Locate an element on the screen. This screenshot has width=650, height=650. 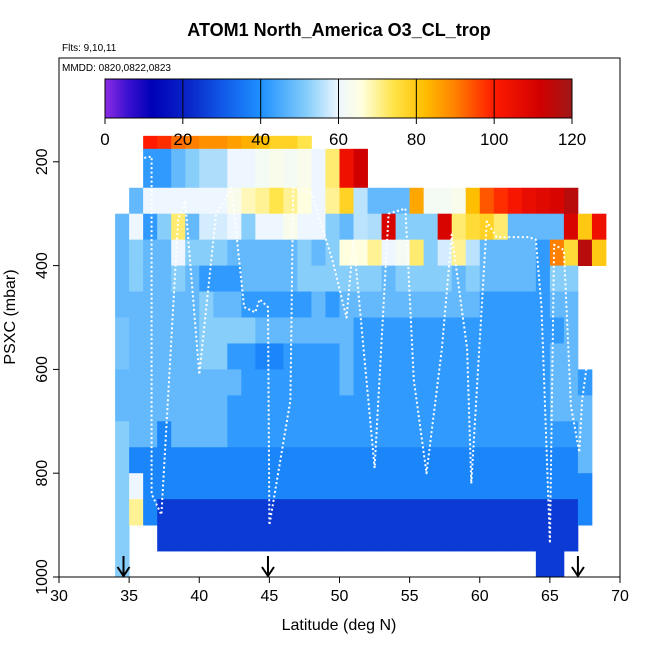
y-axis-label: PSXC (mbar) is located at coordinates (10, 316).